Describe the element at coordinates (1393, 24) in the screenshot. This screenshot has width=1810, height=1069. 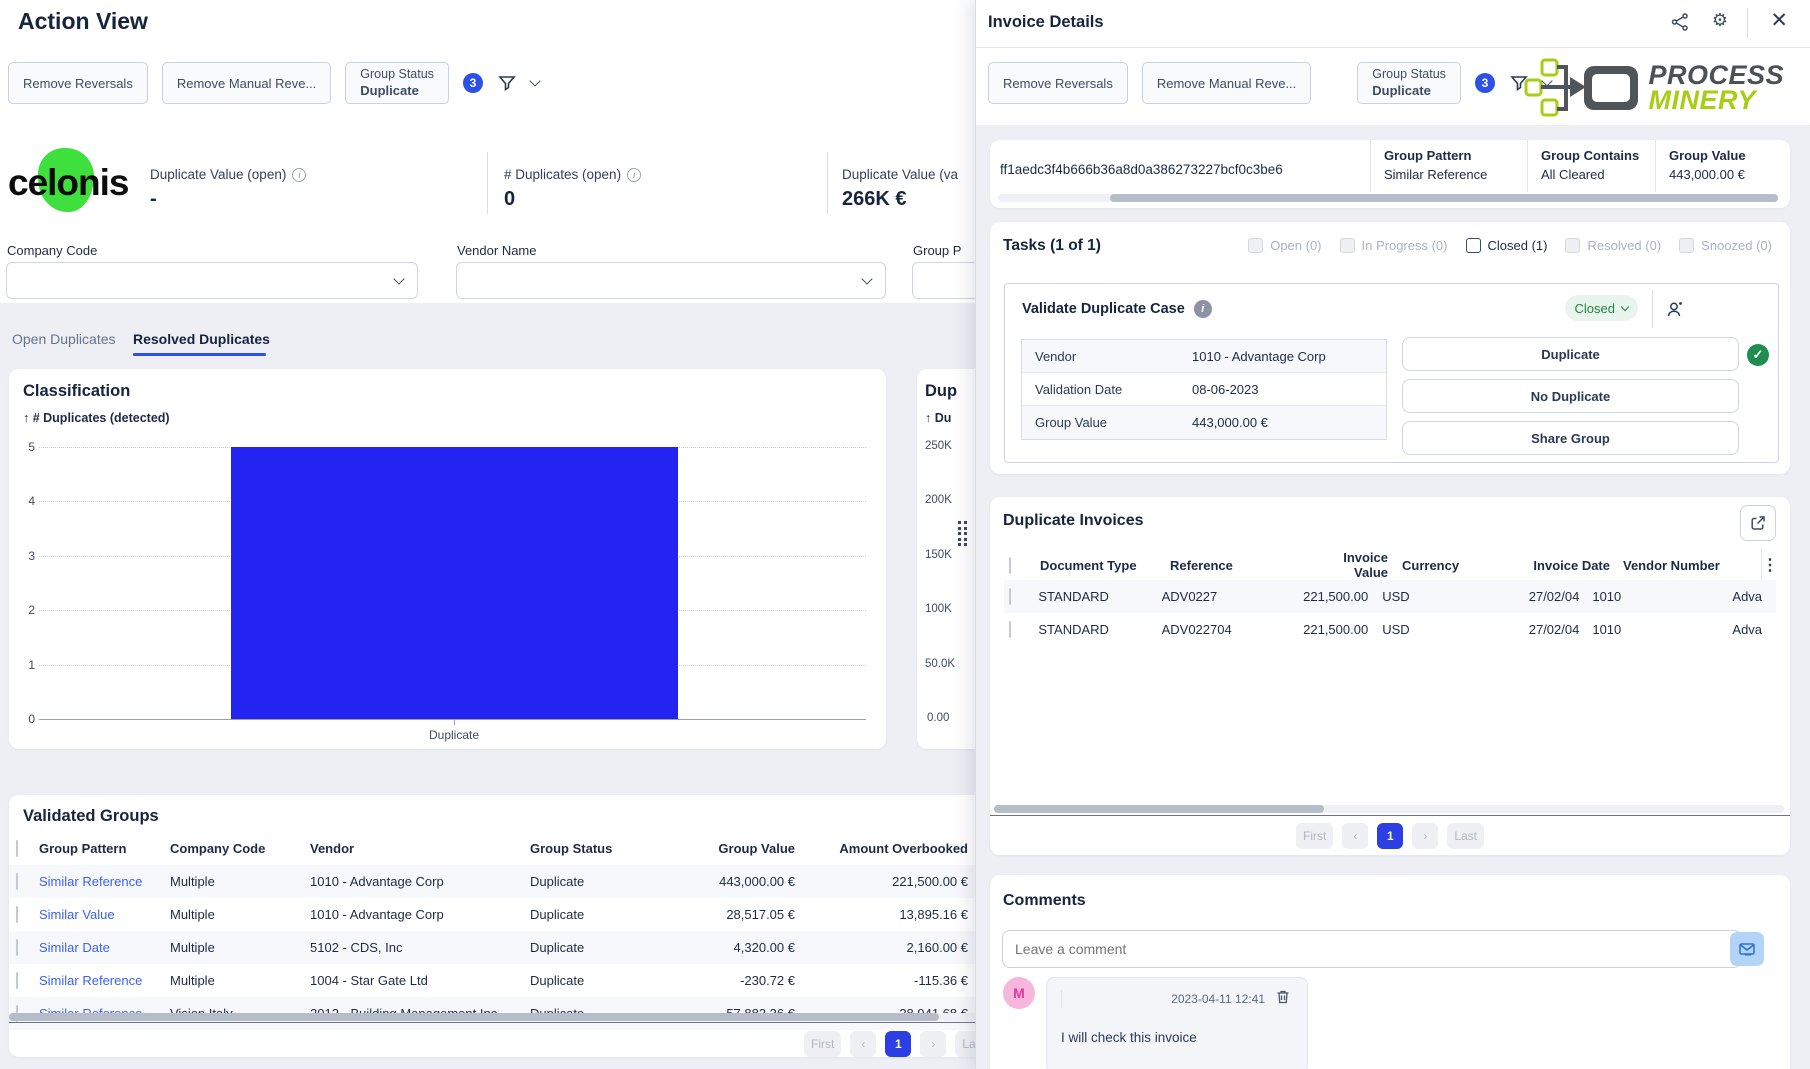
I see `invoice-details-header: Invoice Details ⚙ ✕` at that location.